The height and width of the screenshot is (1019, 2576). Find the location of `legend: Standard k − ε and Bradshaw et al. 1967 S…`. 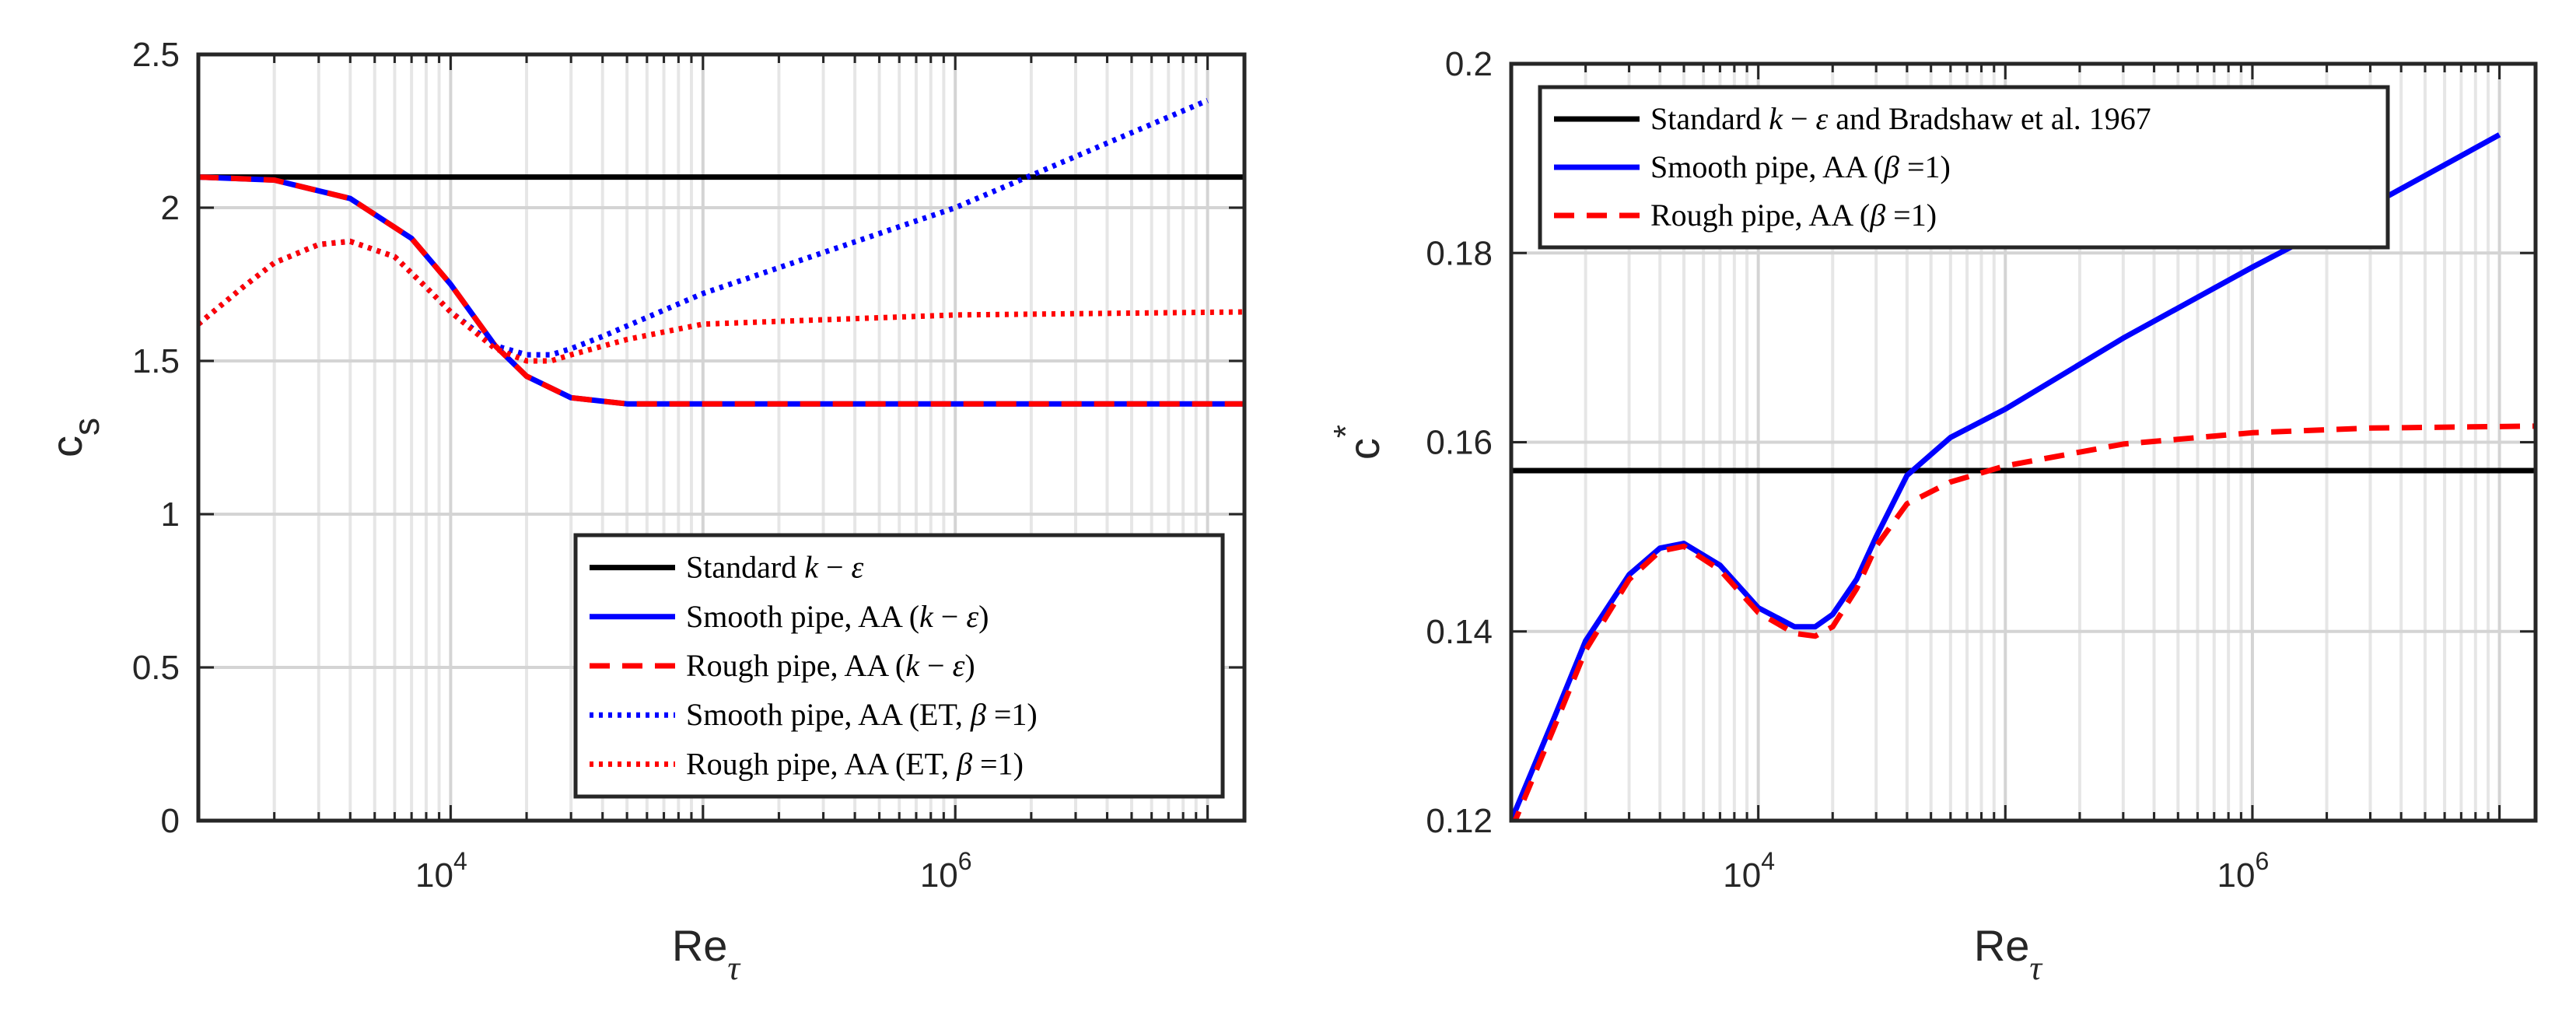

legend: Standard k − ε and Bradshaw et al. 1967 S… is located at coordinates (1964, 168).